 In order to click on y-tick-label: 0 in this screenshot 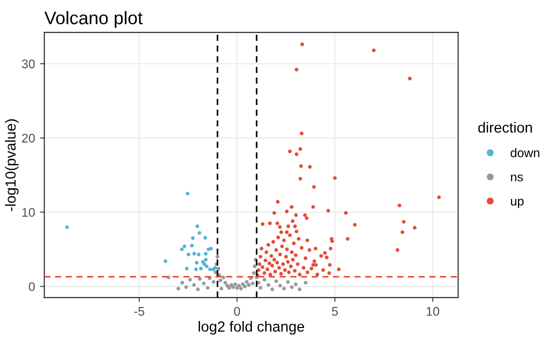, I will do `click(31, 287)`.